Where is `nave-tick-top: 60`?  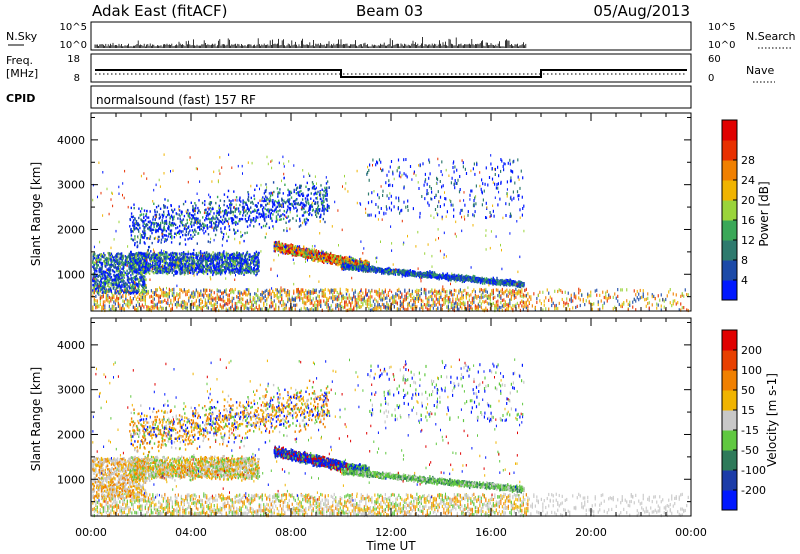
nave-tick-top: 60 is located at coordinates (714, 59).